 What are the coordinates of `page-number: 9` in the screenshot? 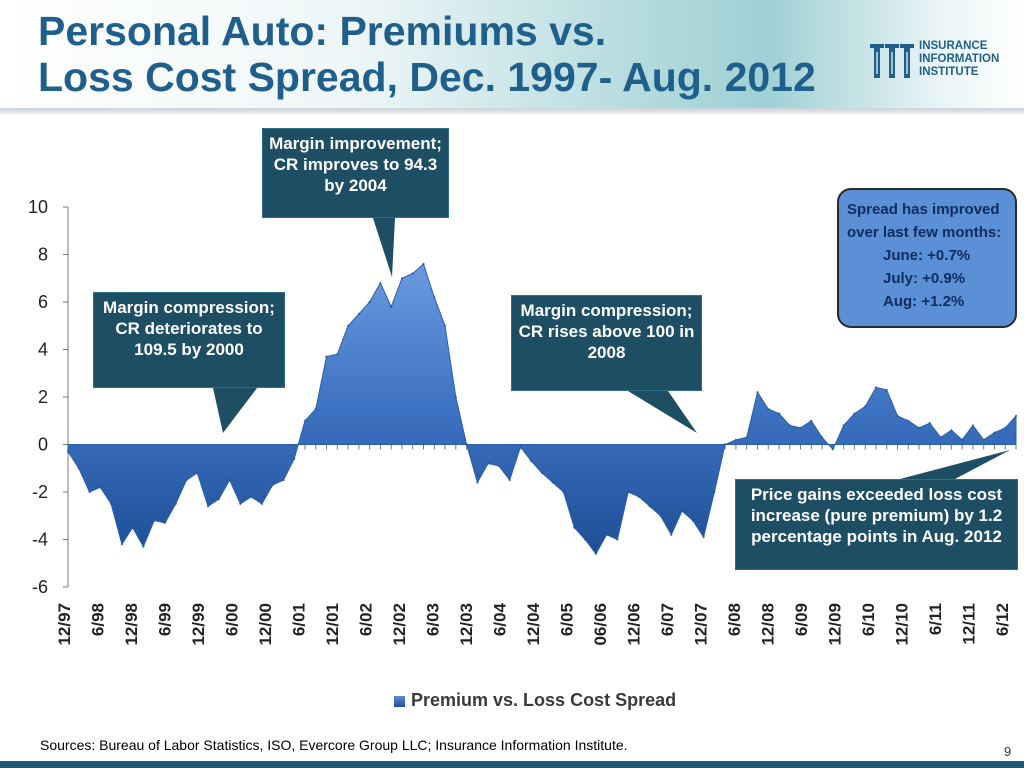 It's located at (1008, 751).